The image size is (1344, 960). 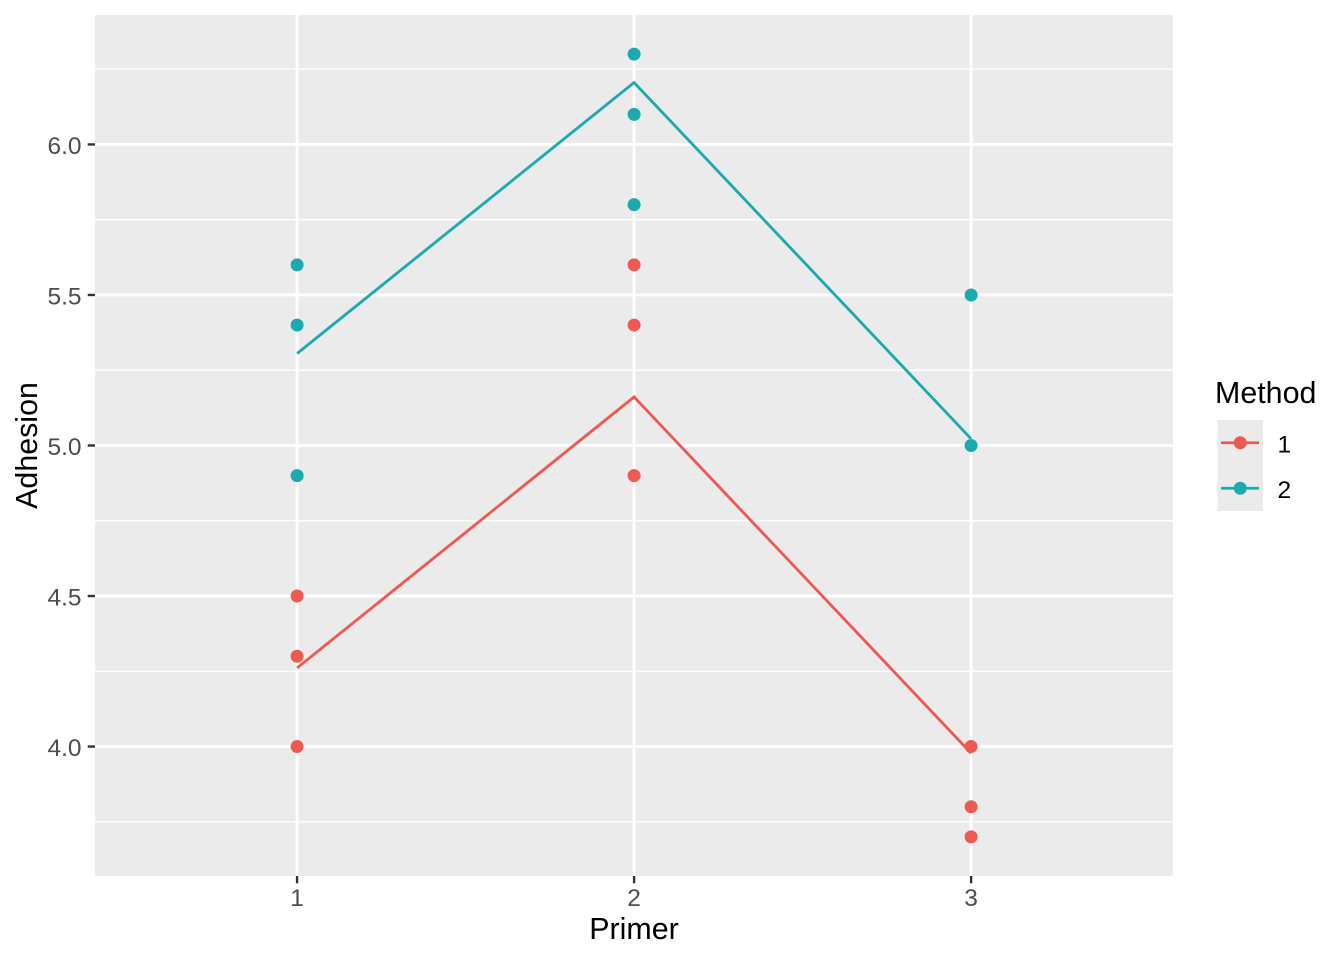 What do you see at coordinates (971, 898) in the screenshot?
I see `svg-text: 3` at bounding box center [971, 898].